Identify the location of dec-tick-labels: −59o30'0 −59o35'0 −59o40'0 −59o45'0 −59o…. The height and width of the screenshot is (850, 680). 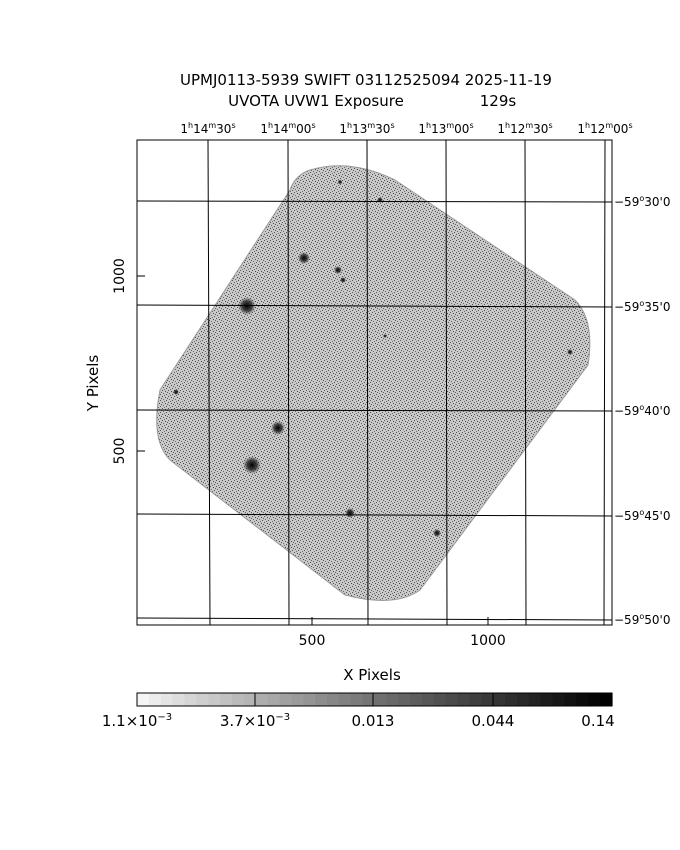
(642, 410).